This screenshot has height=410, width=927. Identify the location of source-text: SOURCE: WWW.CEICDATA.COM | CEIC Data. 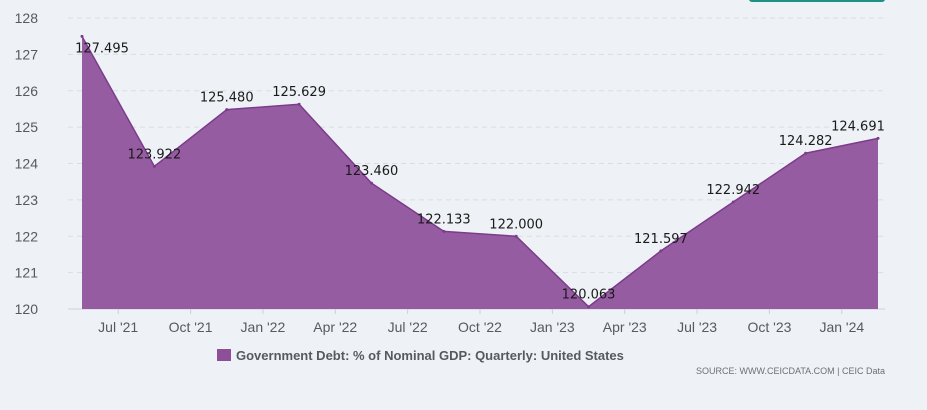
(790, 371).